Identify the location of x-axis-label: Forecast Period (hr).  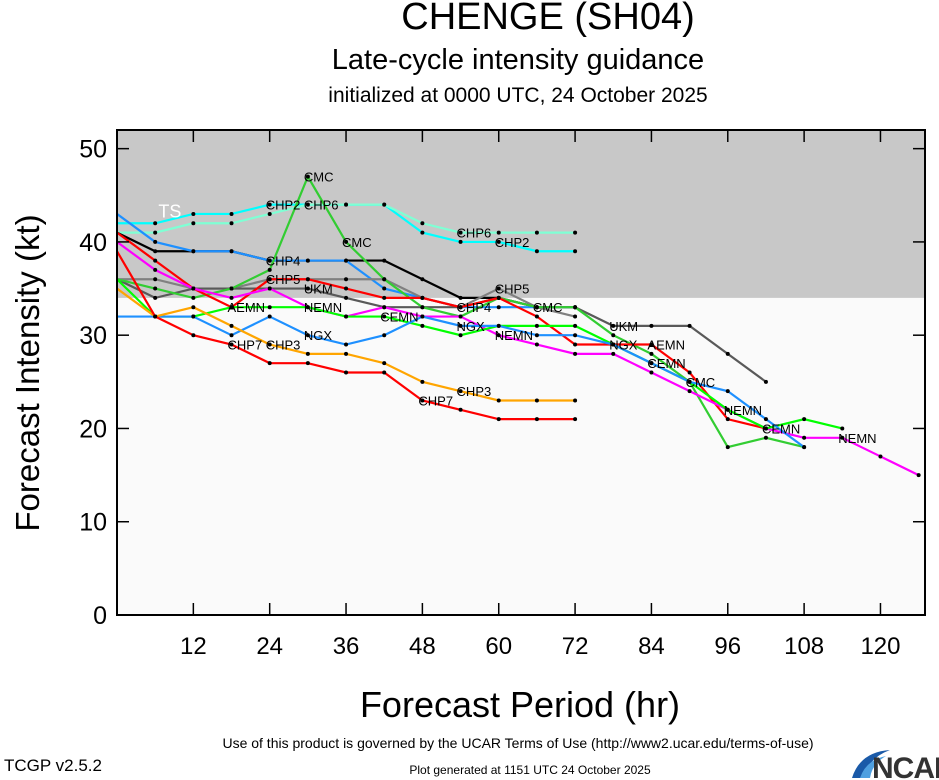
(520, 704).